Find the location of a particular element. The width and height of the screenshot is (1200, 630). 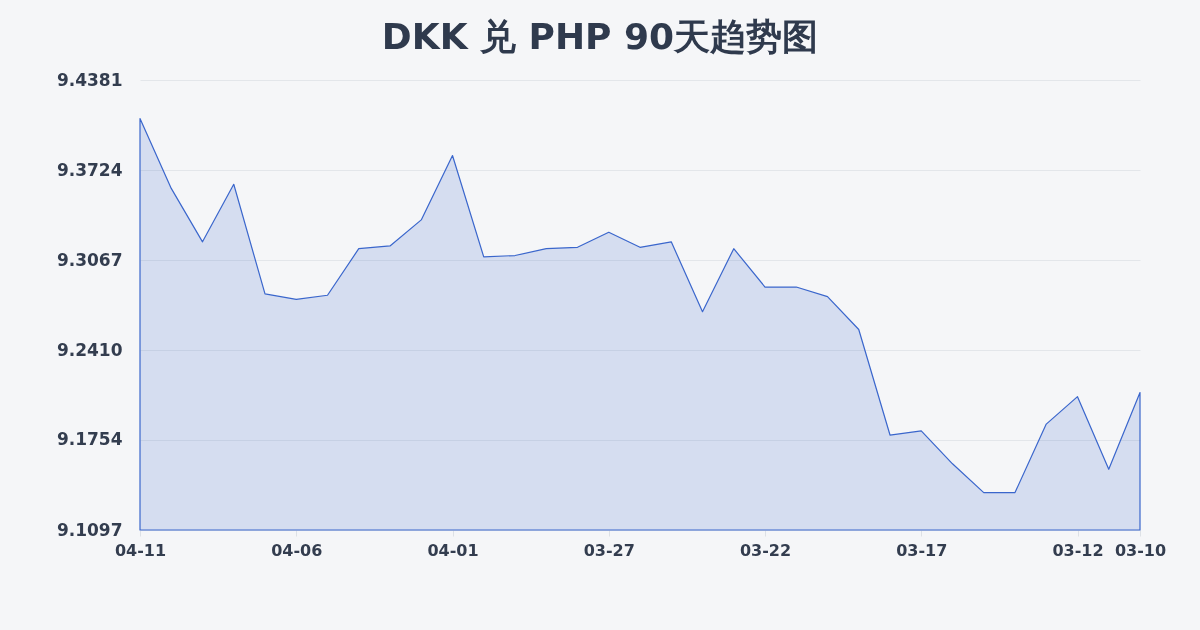

x-tick-label: 04-01 is located at coordinates (453, 550).